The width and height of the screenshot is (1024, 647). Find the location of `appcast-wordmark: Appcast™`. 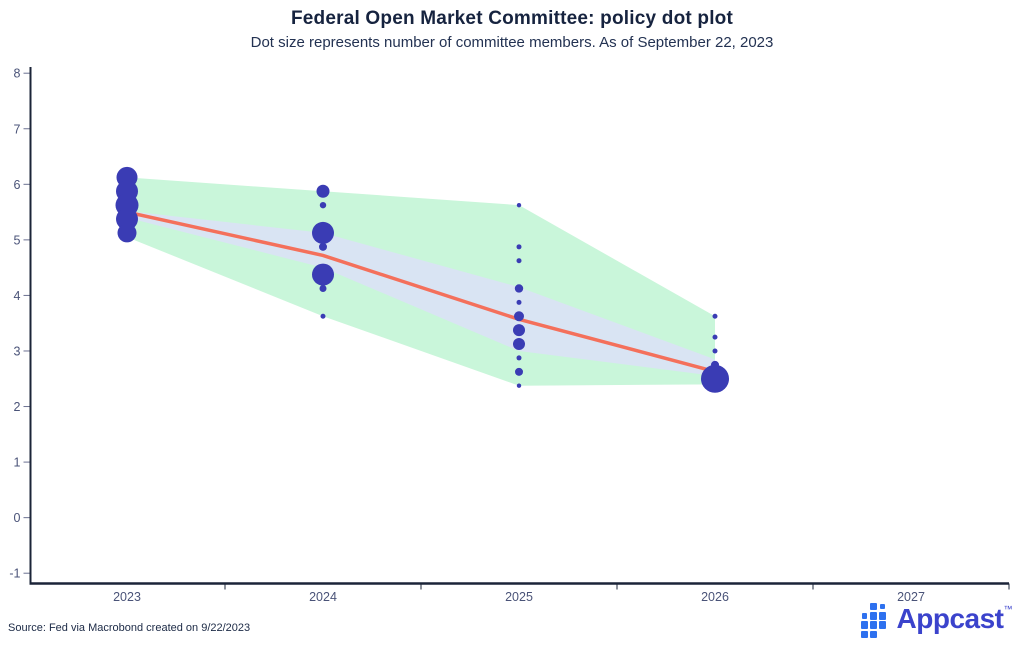

appcast-wordmark: Appcast™ is located at coordinates (954, 619).